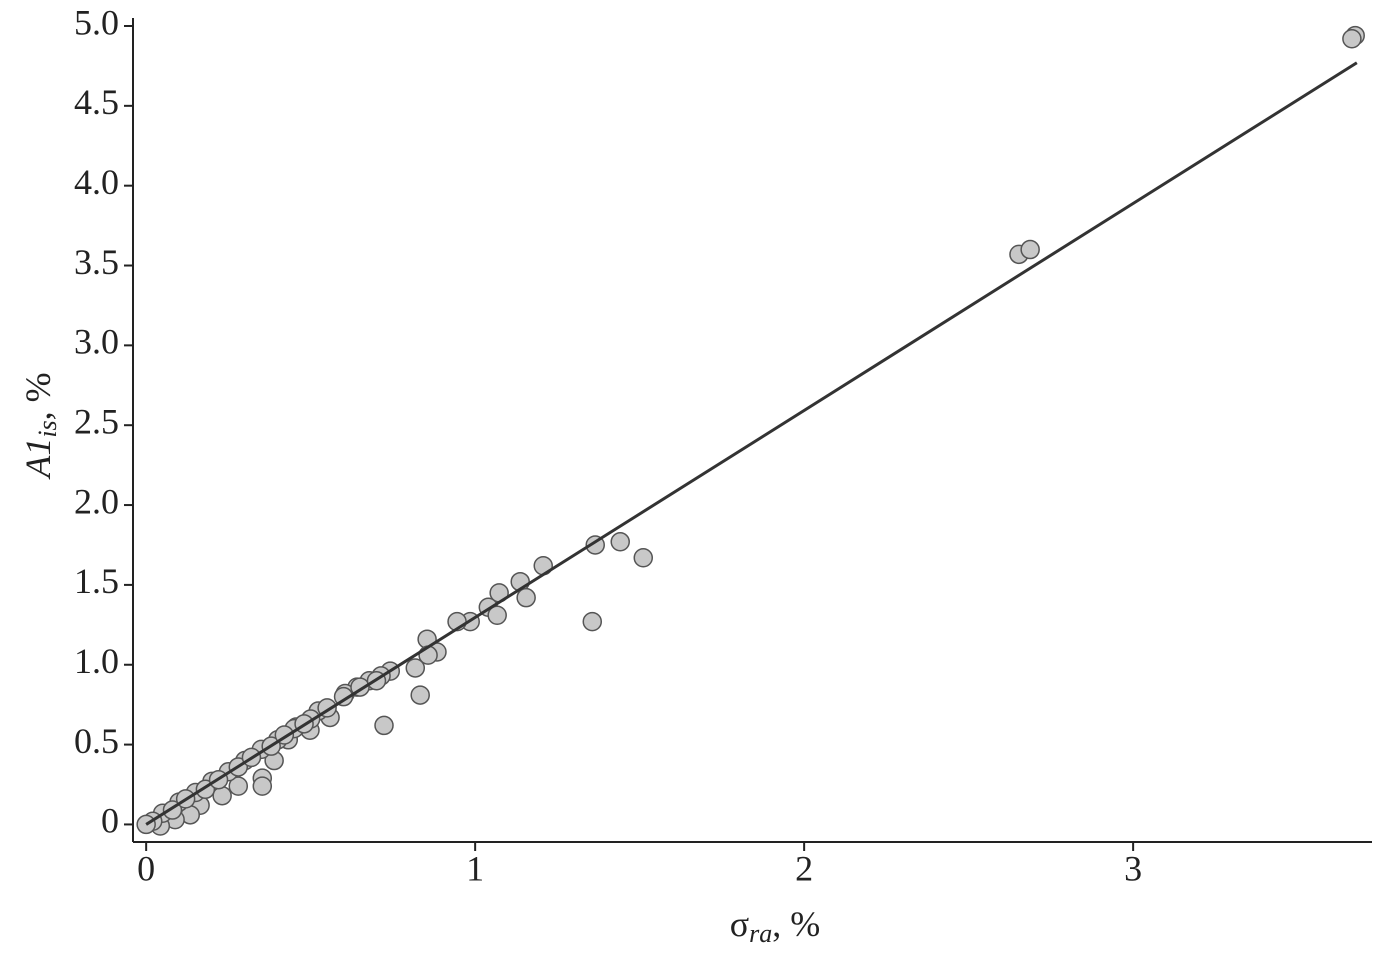 The image size is (1381, 964). Describe the element at coordinates (96, 262) in the screenshot. I see `y-tick-label: 3.5` at that location.